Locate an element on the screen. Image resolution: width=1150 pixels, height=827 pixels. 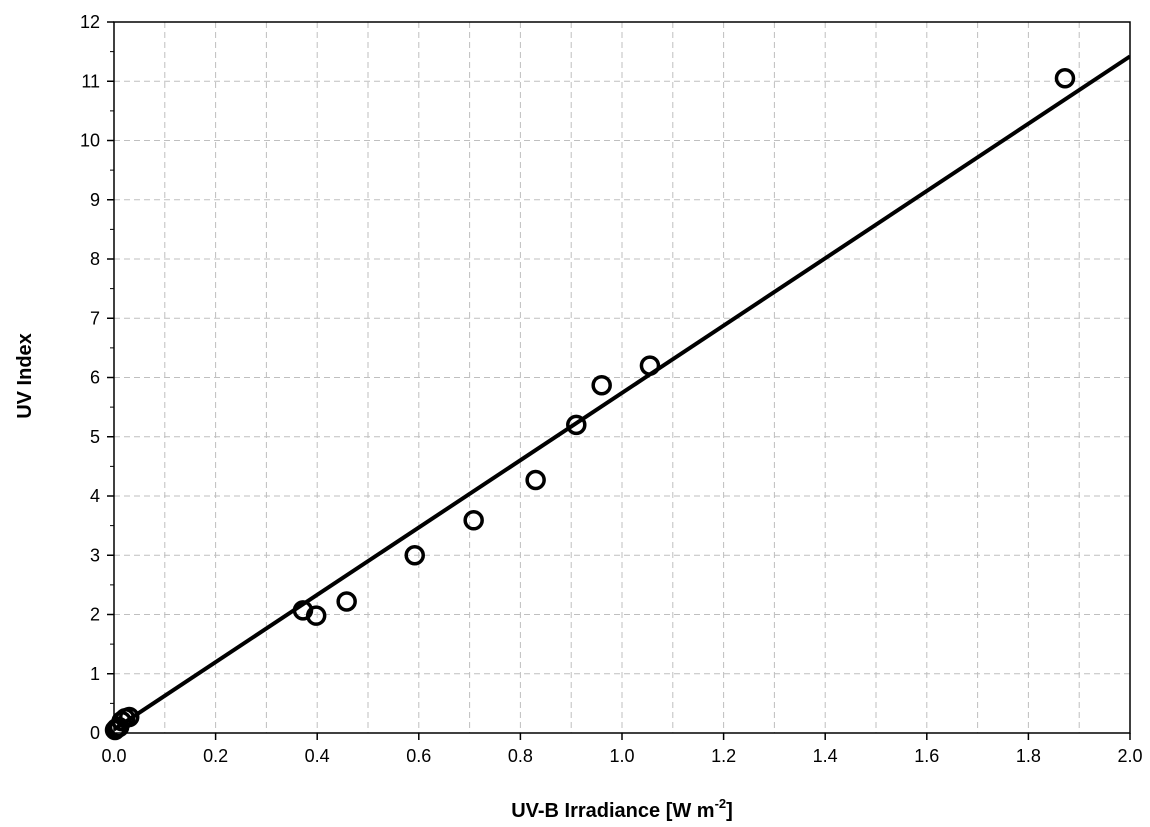
y-axis-title: UV Index is located at coordinates (25, 376).